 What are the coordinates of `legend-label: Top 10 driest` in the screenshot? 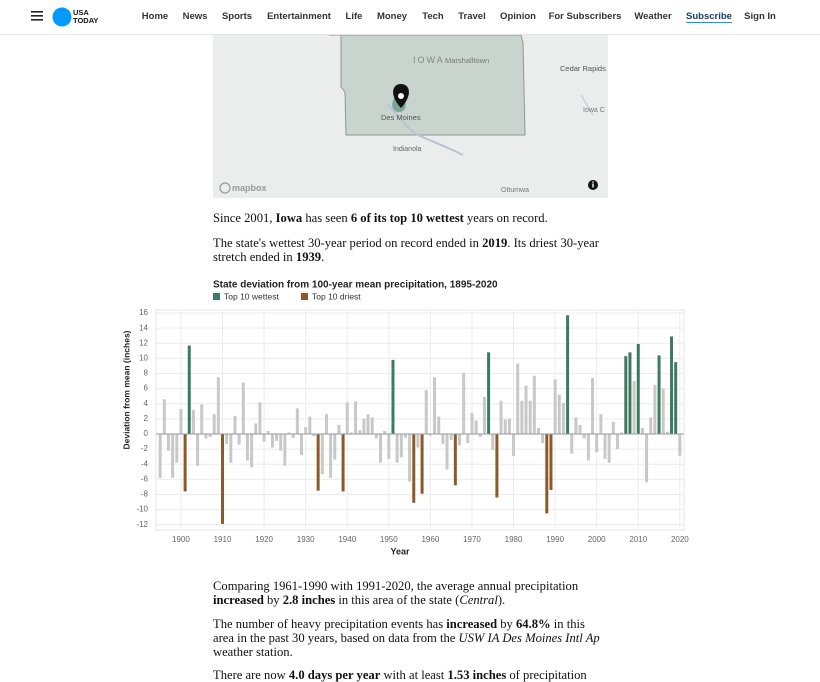 It's located at (336, 296).